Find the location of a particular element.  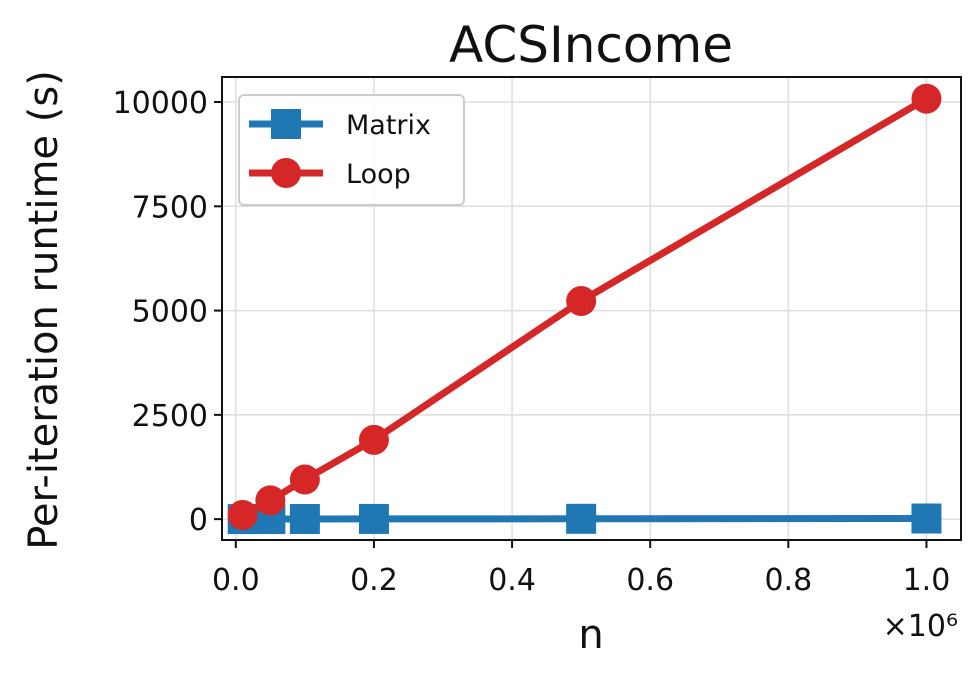

x-axis-offset-label: ×10⁶ is located at coordinates (920, 626).